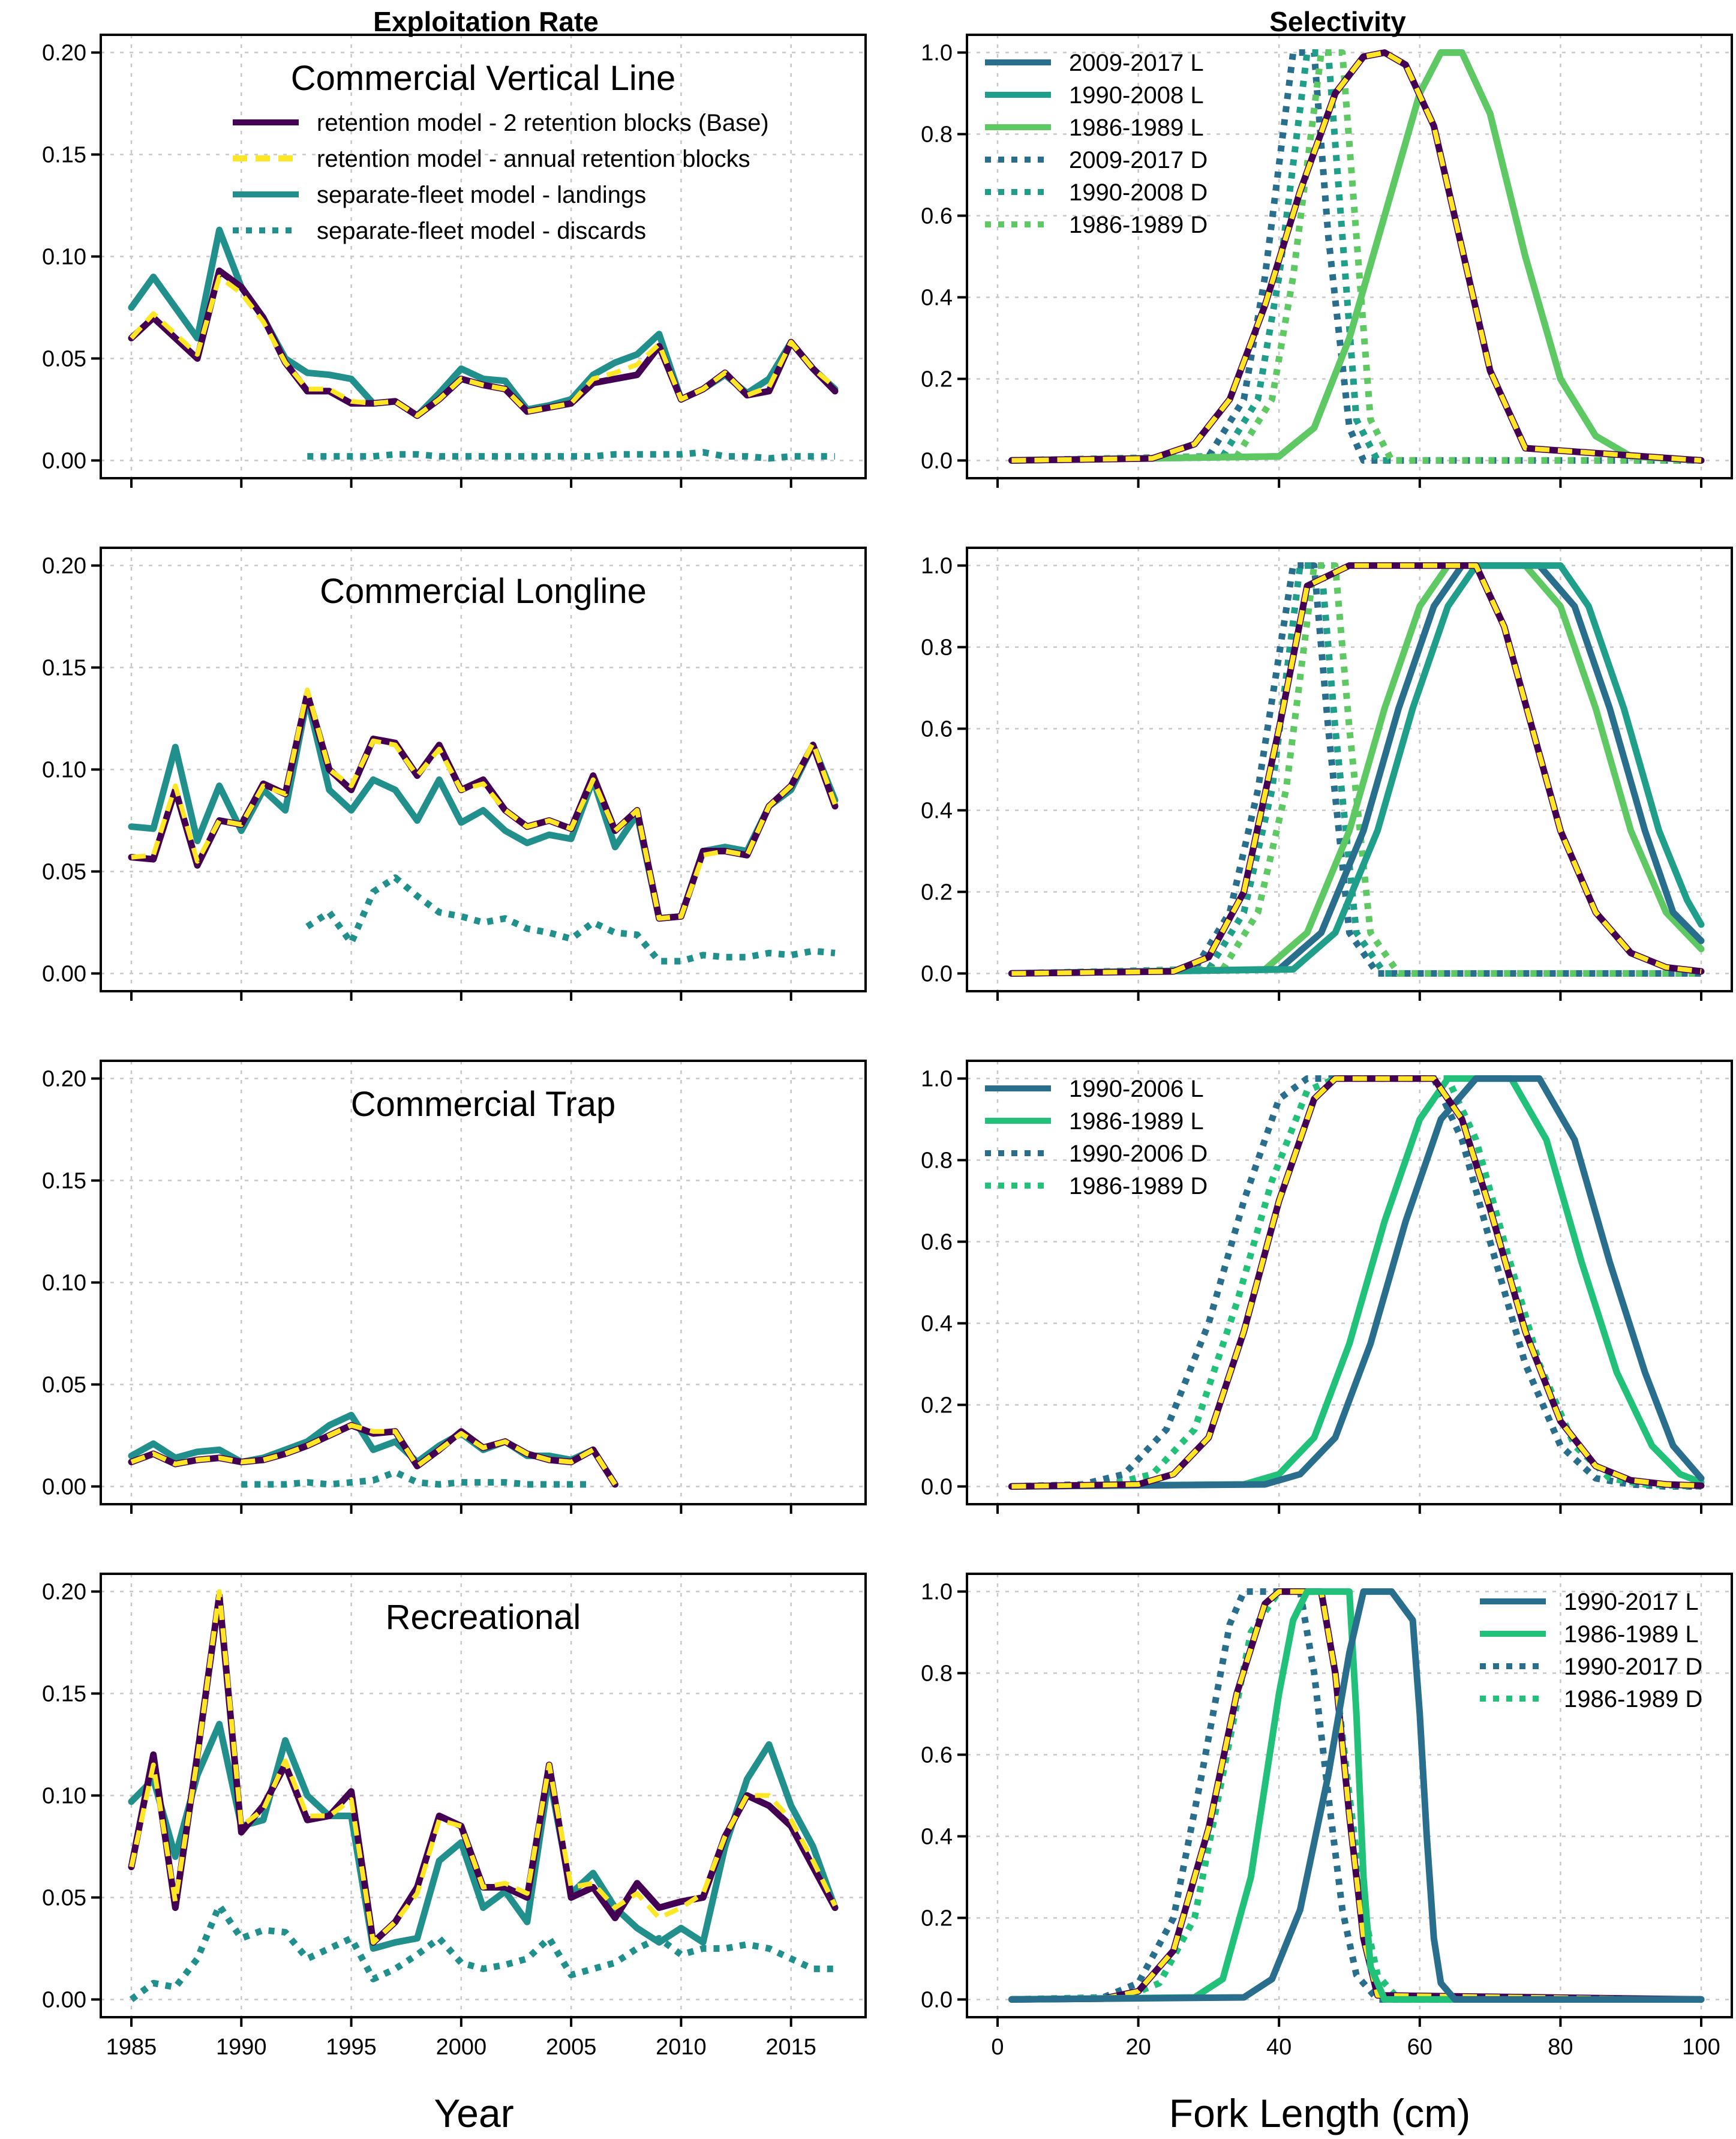 The height and width of the screenshot is (2139, 1736). What do you see at coordinates (1631, 1635) in the screenshot?
I see `legend-label-1986-1989-l: 1986-1989 L` at bounding box center [1631, 1635].